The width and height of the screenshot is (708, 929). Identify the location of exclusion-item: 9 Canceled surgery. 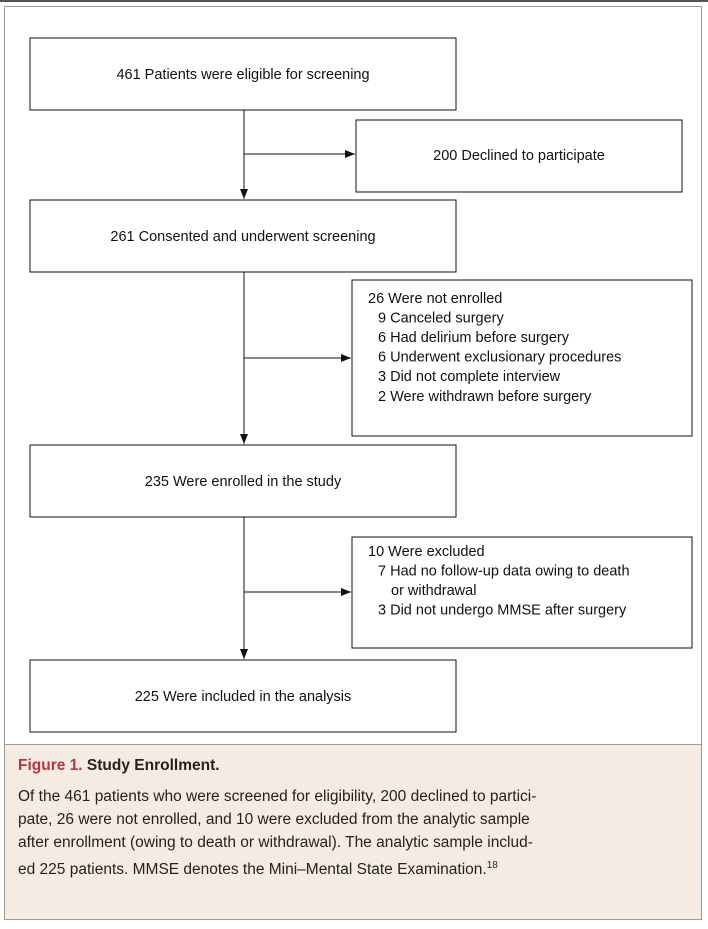
(441, 318).